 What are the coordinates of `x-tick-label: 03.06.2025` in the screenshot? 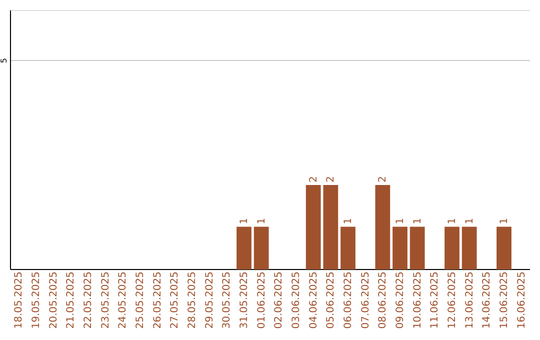 It's located at (296, 300).